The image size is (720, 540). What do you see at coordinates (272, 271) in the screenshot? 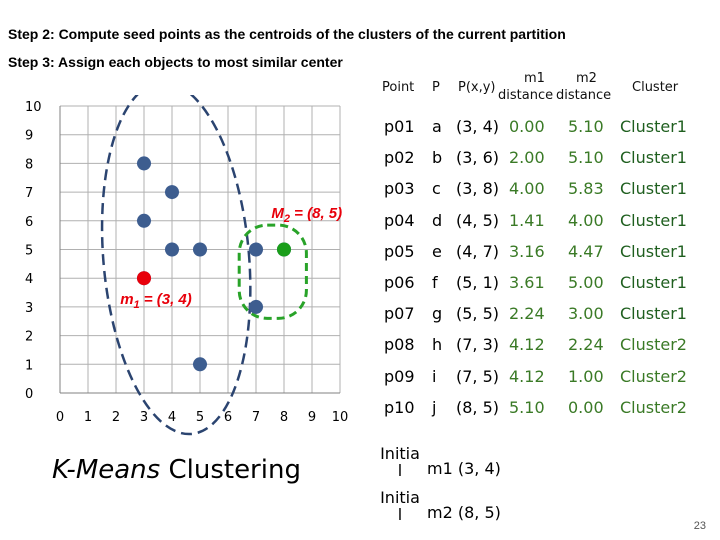
I see `cluster2-boundary` at bounding box center [272, 271].